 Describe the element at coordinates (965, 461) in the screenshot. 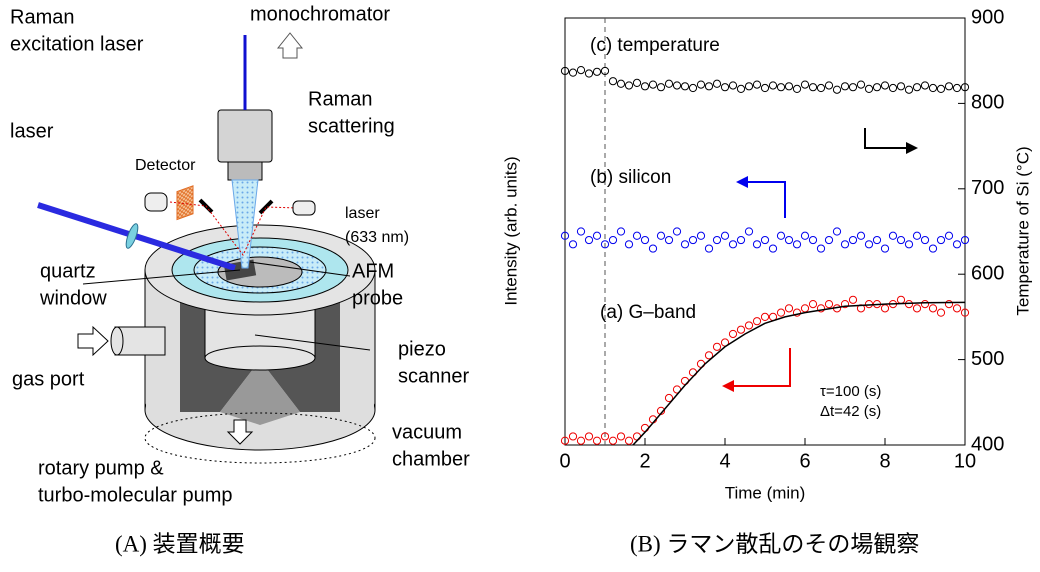

I see `x-tick-label: 10` at that location.